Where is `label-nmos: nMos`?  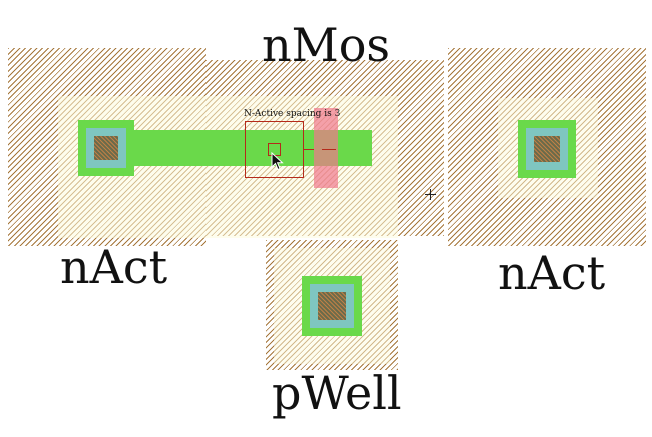
label-nmos: nMos is located at coordinates (326, 45).